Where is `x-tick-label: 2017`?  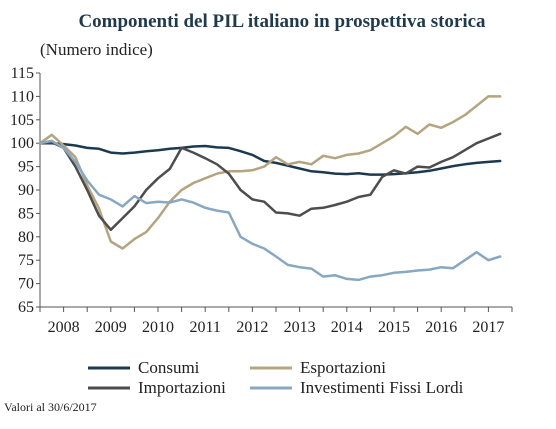 x-tick-label: 2017 is located at coordinates (488, 327).